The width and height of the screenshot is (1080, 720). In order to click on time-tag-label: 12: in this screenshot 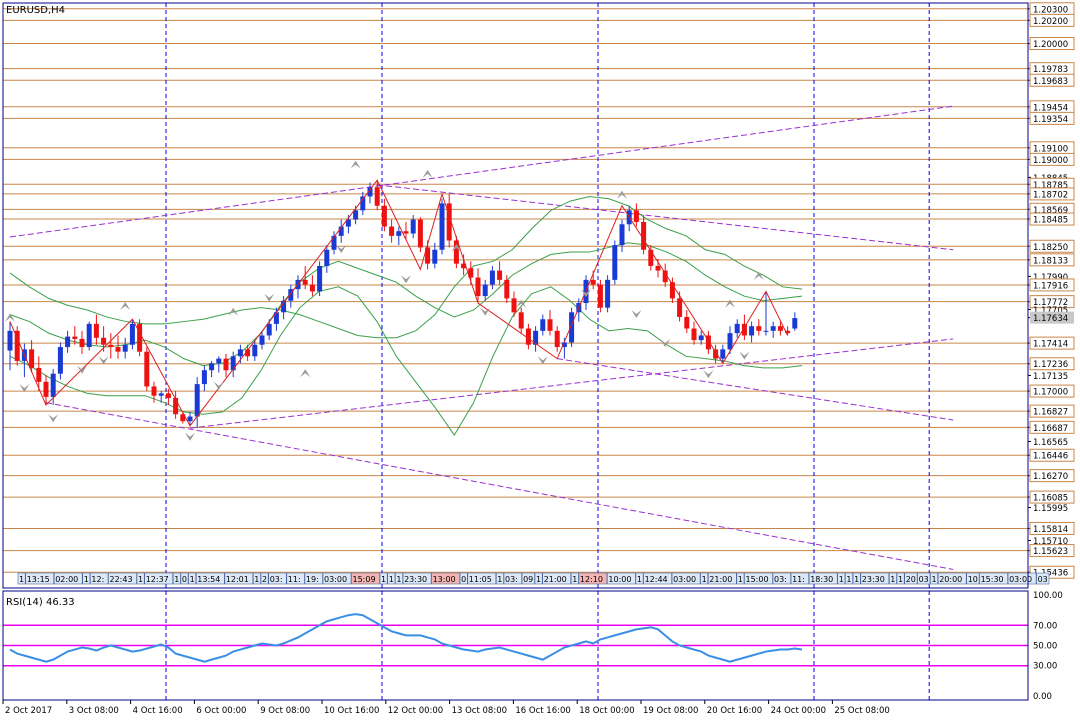, I will do `click(97, 579)`.